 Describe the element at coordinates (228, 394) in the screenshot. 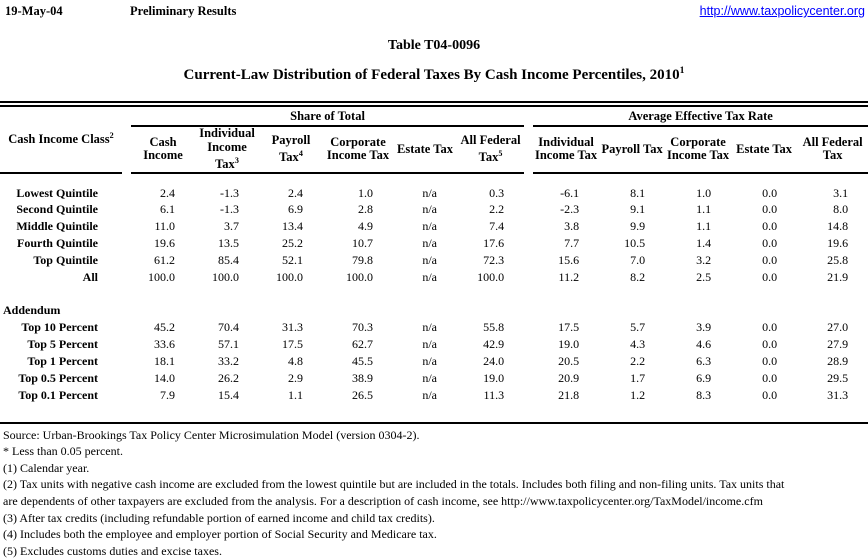

I see `value-cell: 15.4` at that location.